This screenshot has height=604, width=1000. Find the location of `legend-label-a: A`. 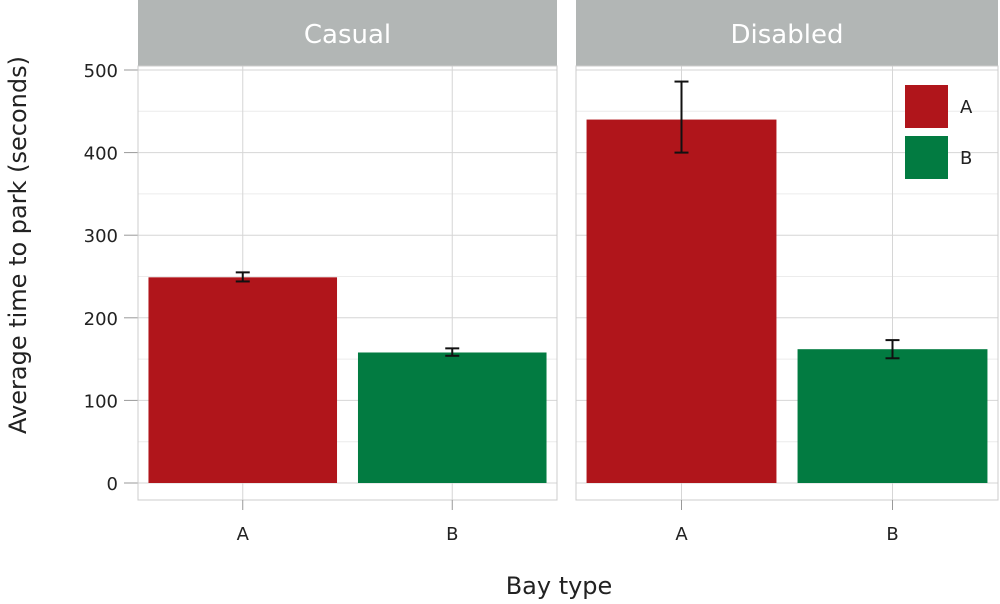

legend-label-a: A is located at coordinates (966, 107).